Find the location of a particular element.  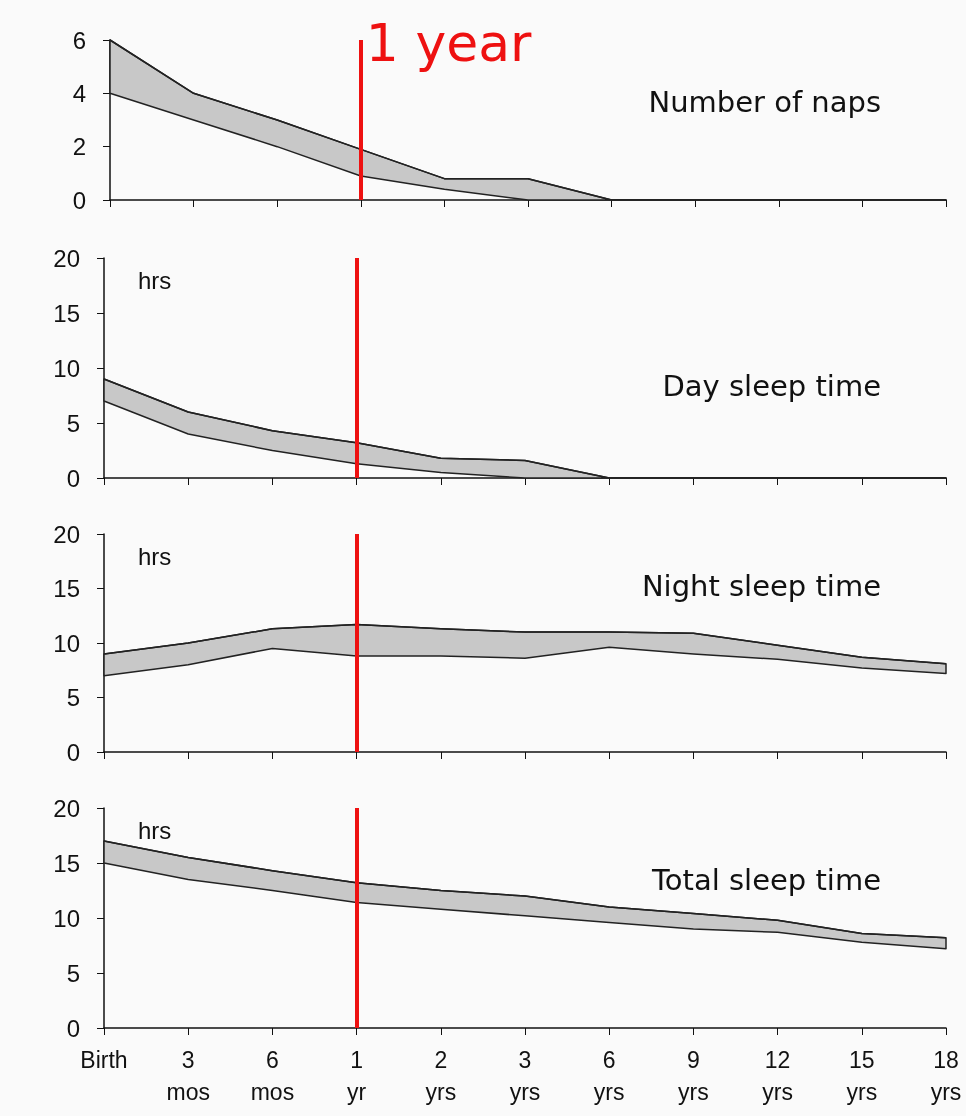

x-tick-label: 3 yrs is located at coordinates (525, 1076).